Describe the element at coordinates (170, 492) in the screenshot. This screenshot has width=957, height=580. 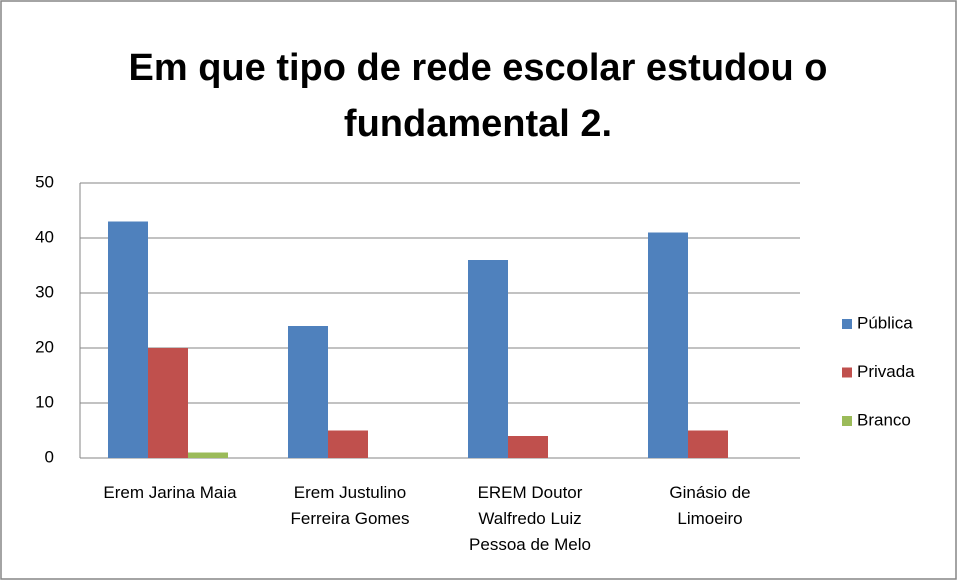
I see `x-tick-label: Erem Jarina Maia` at that location.